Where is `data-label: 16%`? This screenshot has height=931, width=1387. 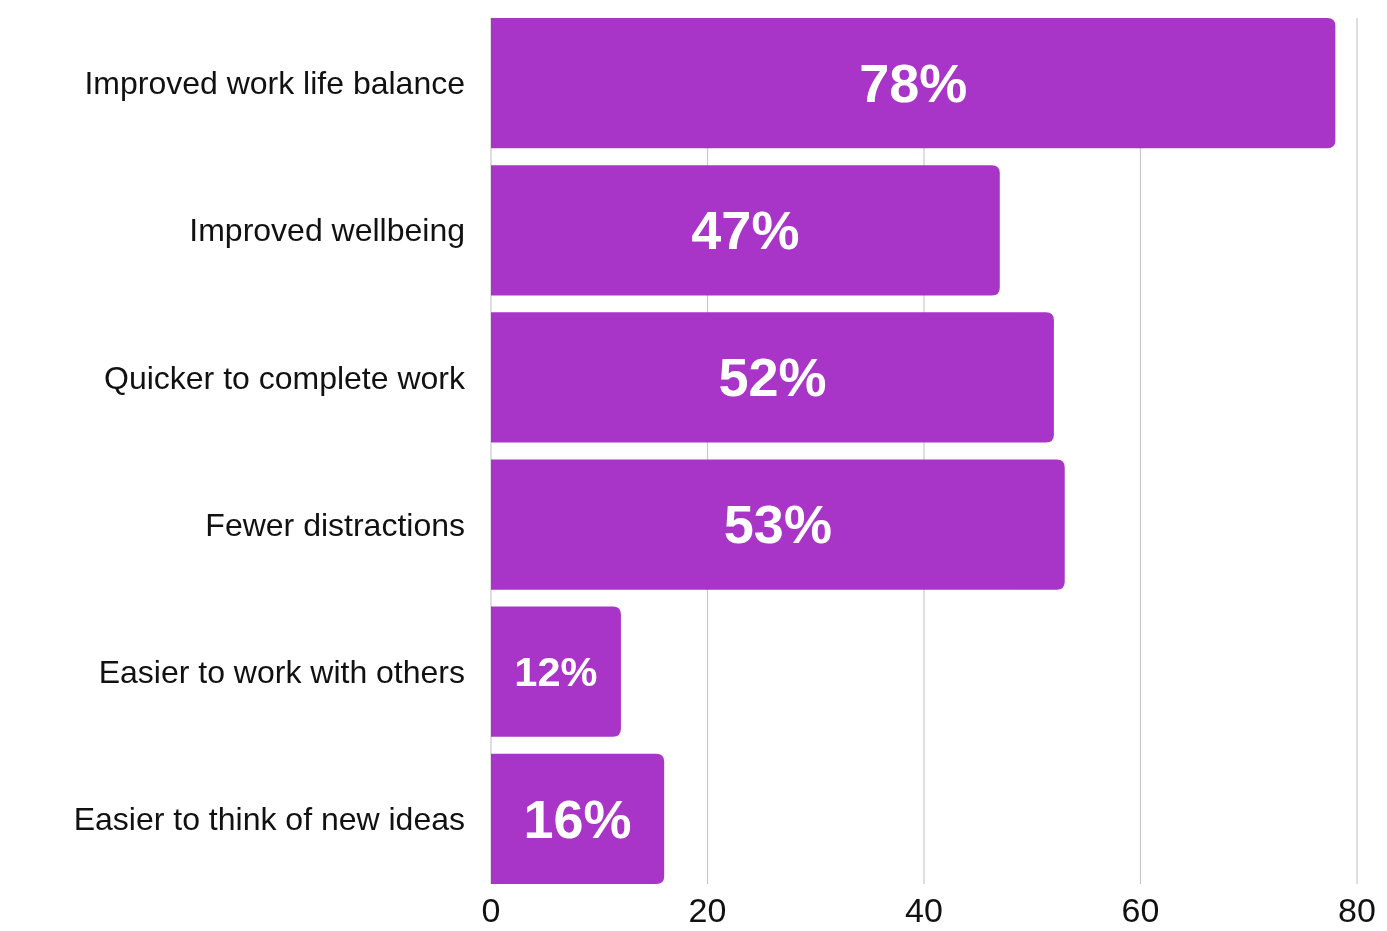 data-label: 16% is located at coordinates (577, 818).